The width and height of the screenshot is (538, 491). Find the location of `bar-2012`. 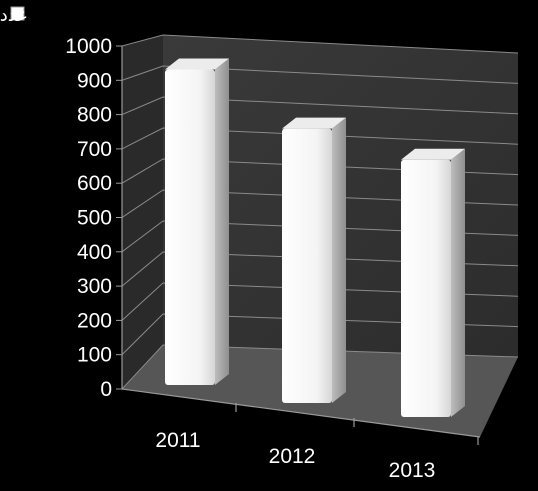

bar-2012 is located at coordinates (314, 260).